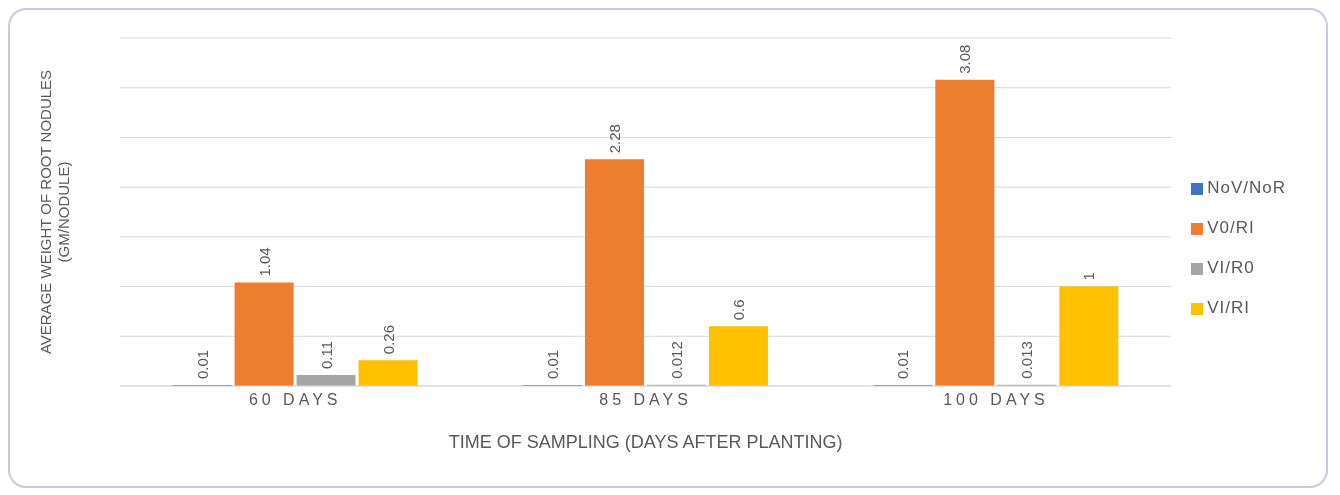 Image resolution: width=1340 pixels, height=495 pixels. Describe the element at coordinates (1027, 360) in the screenshot. I see `data-label: 0.013` at that location.